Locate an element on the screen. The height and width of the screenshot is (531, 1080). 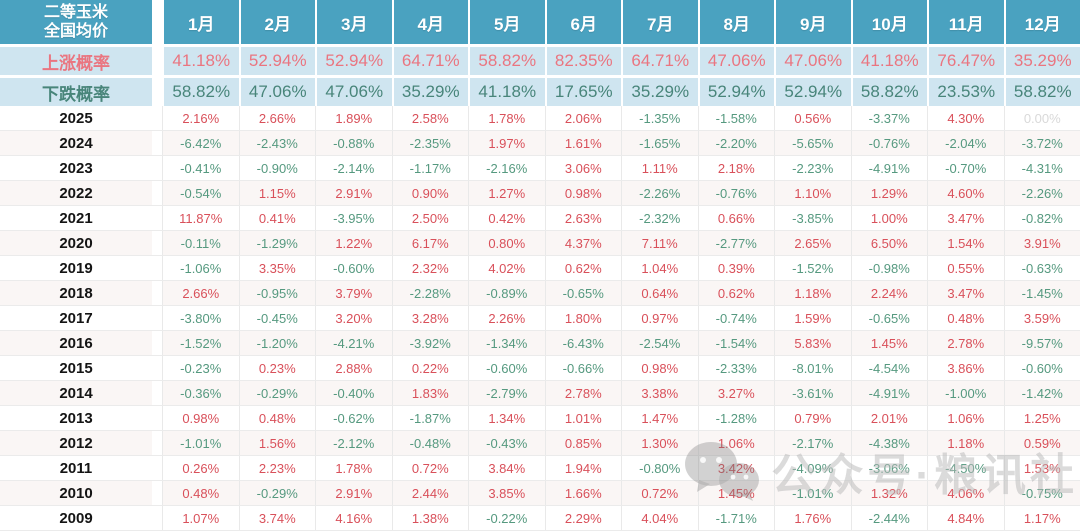
value-cell: -0.43% is located at coordinates (506, 443).